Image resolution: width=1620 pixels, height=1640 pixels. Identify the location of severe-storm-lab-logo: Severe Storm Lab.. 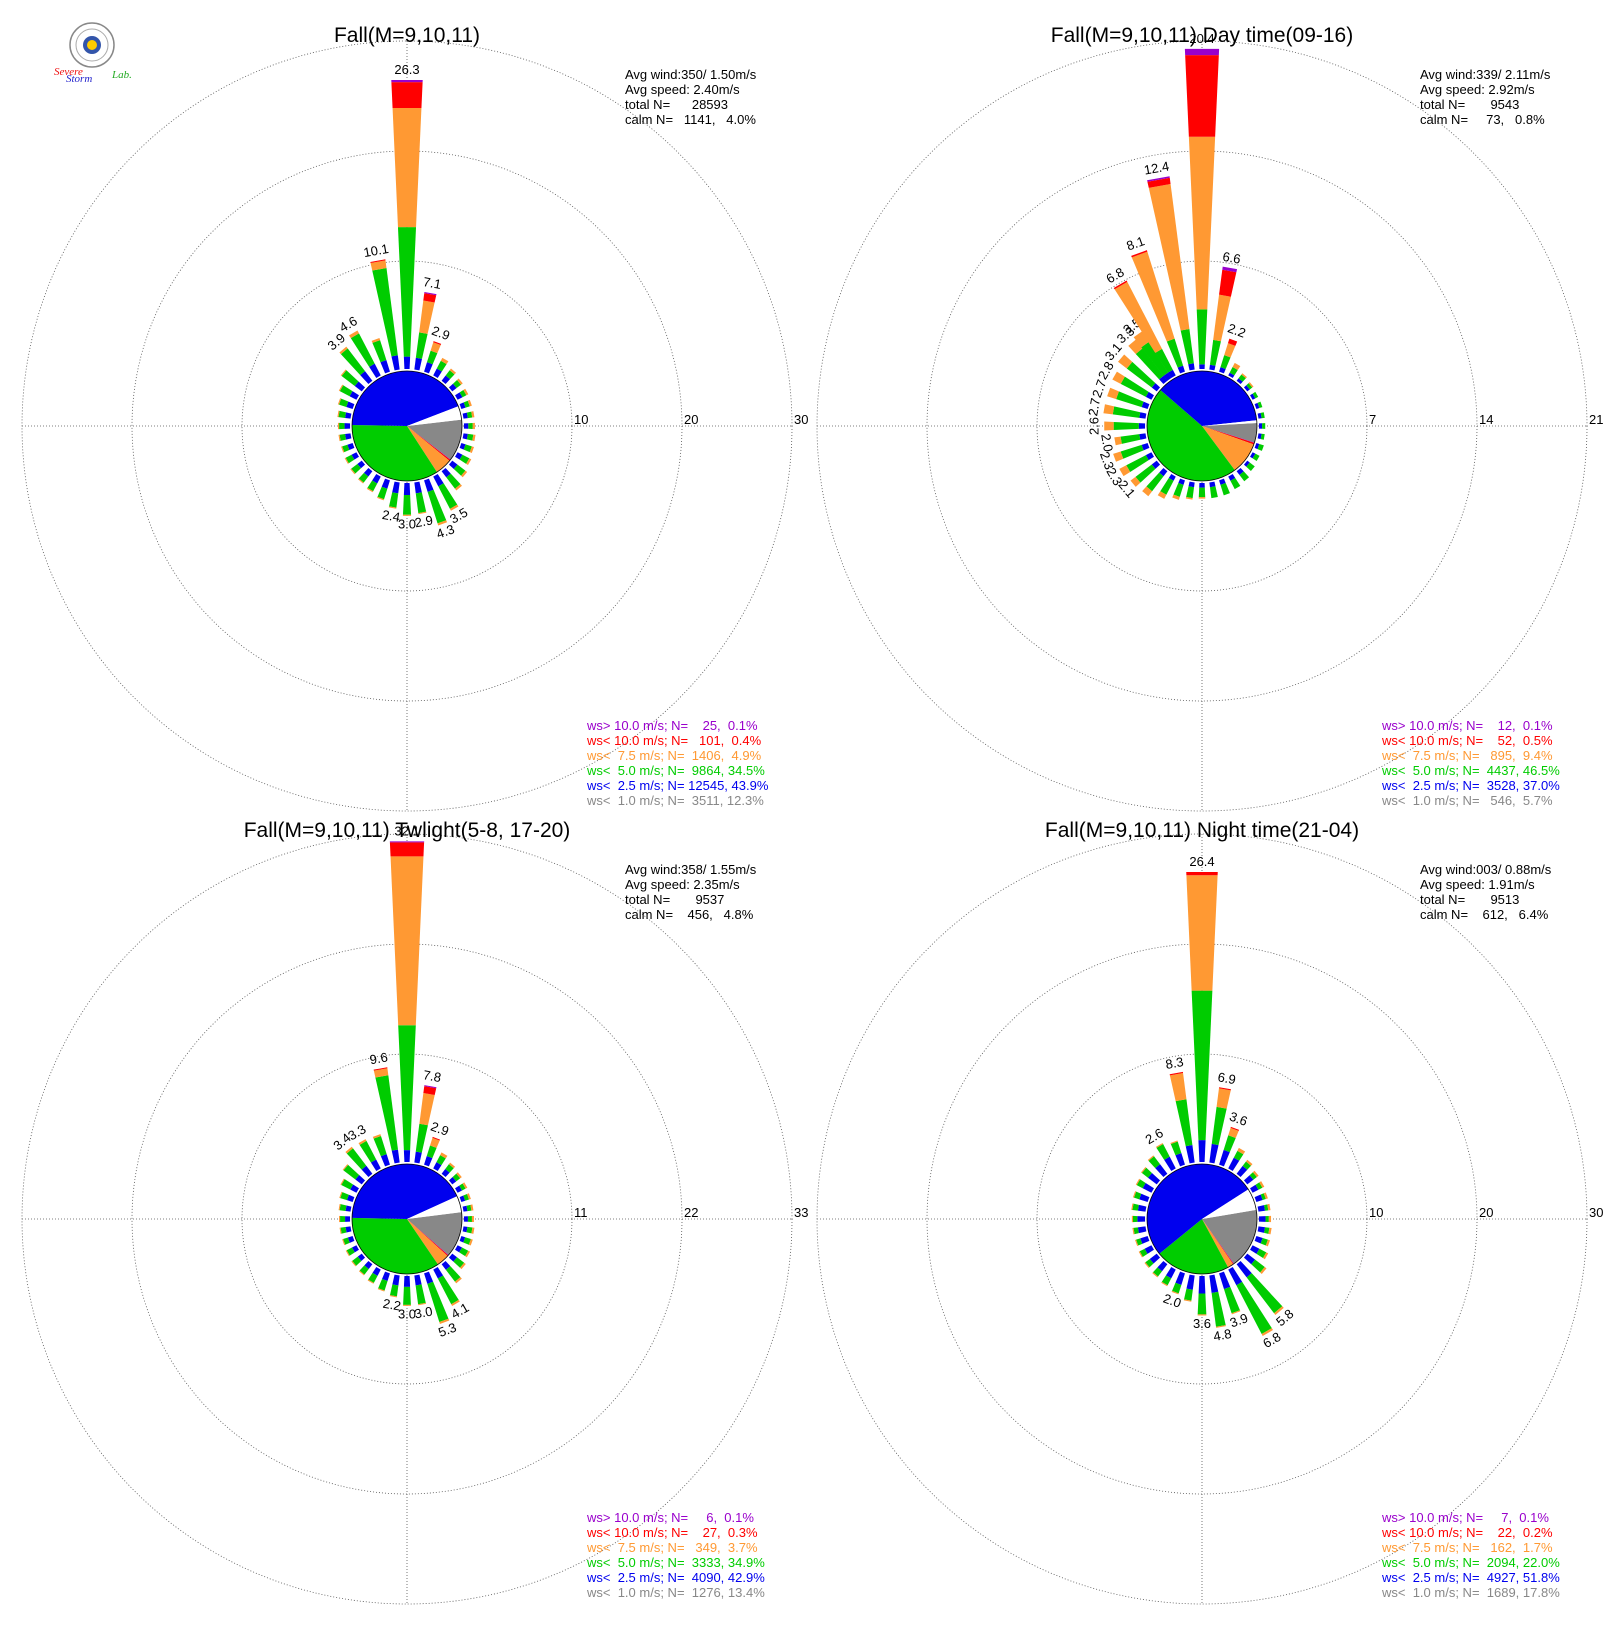
(93, 53).